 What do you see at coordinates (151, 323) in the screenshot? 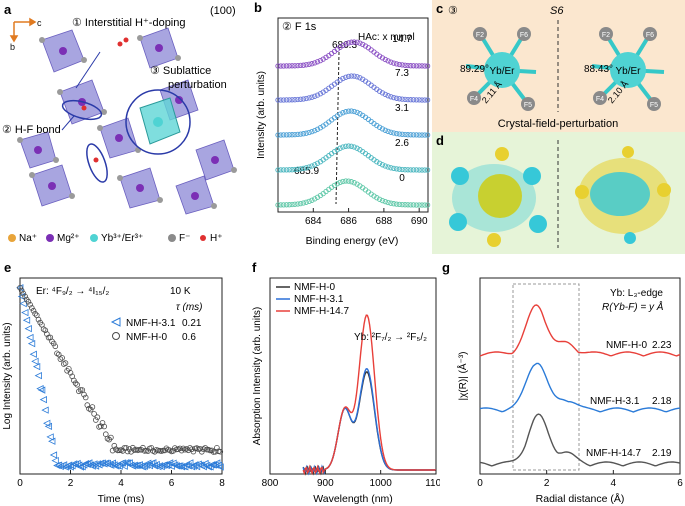
I see `legend-e-series-1: NMF-H-3.1` at bounding box center [151, 323].